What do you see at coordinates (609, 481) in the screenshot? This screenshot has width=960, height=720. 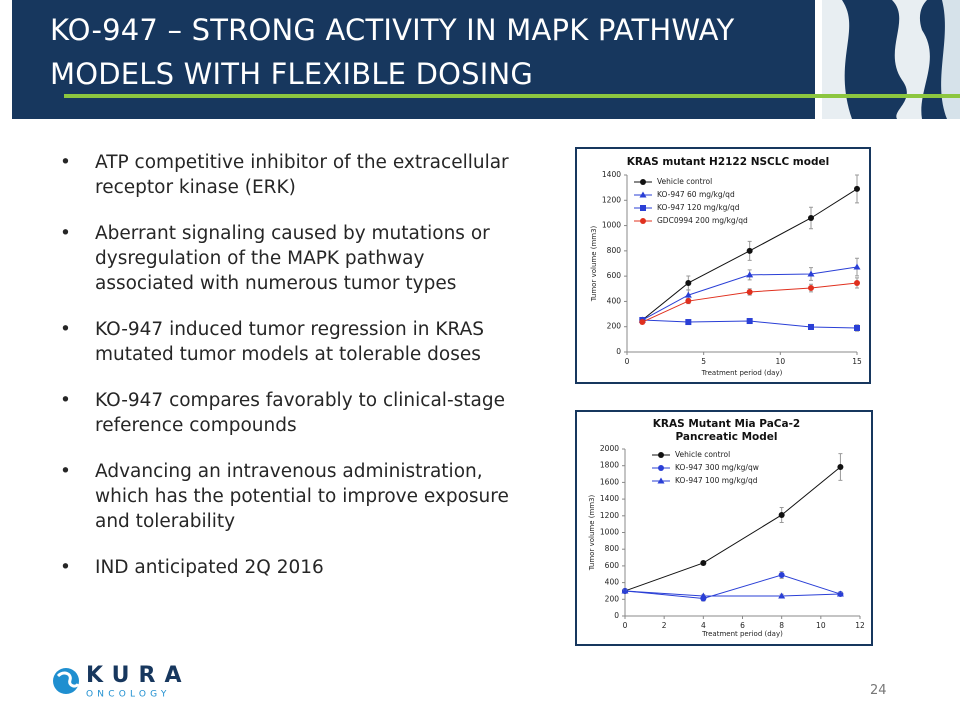 I see `y-tick-label: 1600` at bounding box center [609, 481].